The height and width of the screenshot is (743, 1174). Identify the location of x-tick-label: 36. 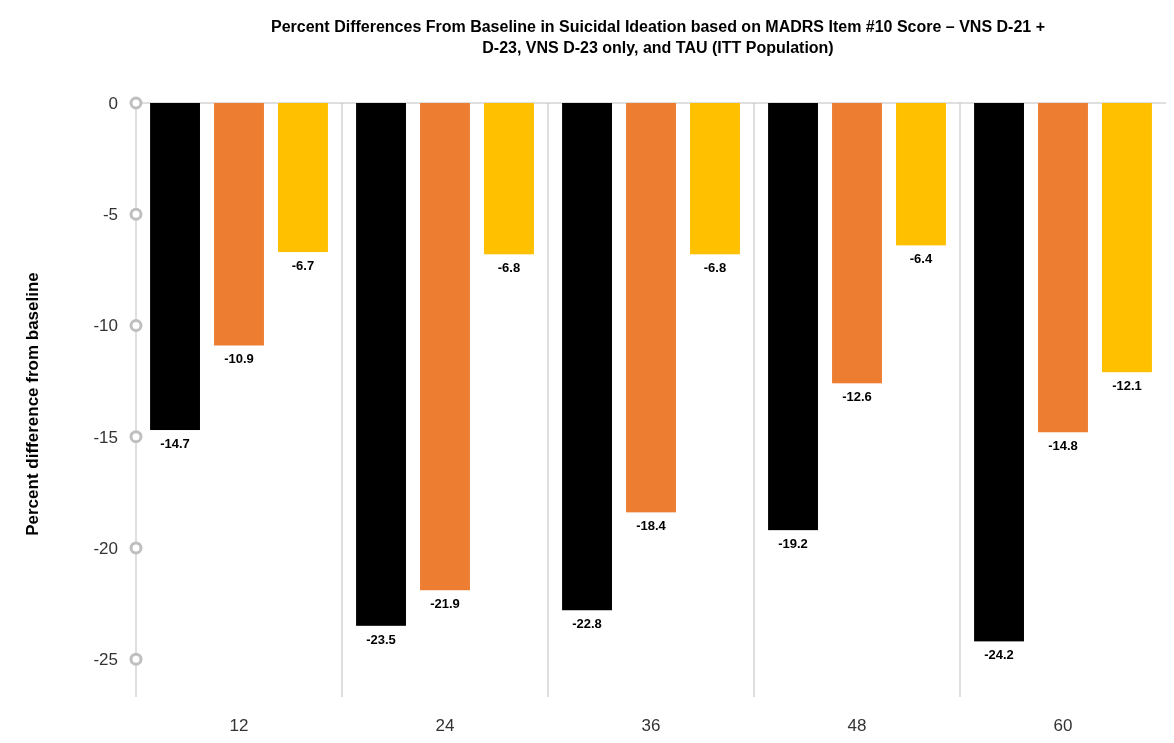
(651, 725).